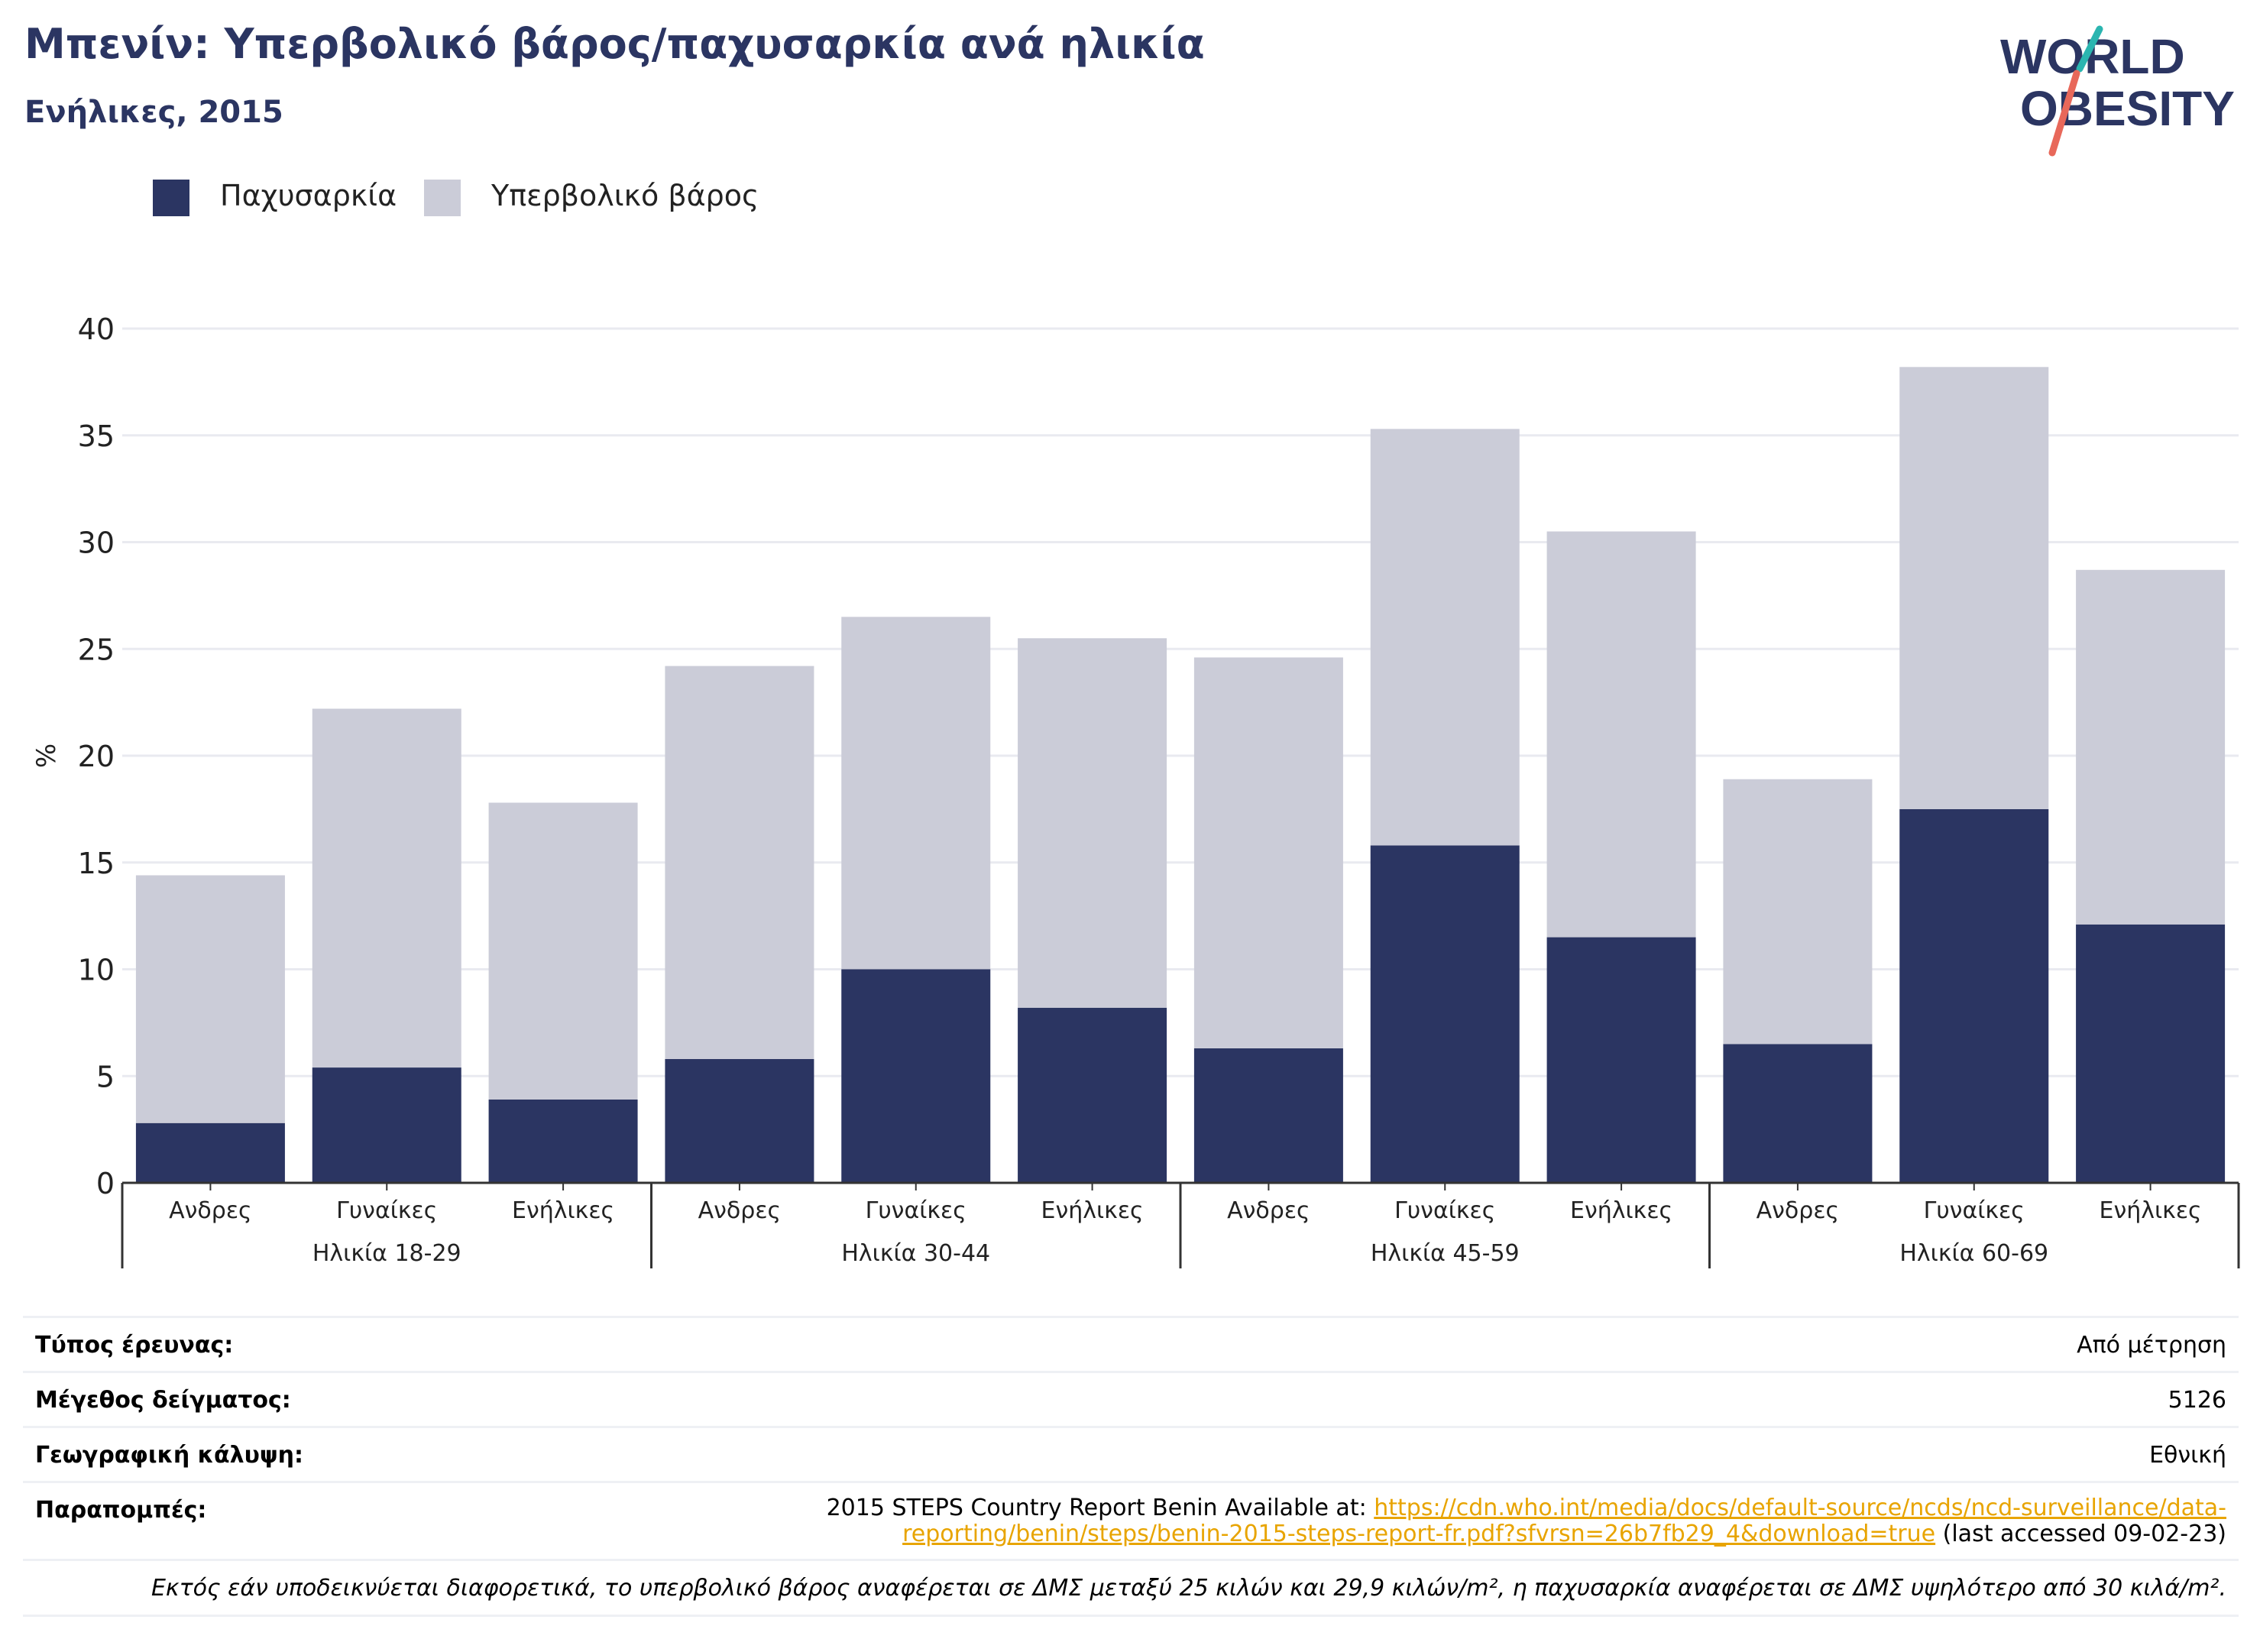  I want to click on world-obesity-logo: WORLD OBESITY, so click(2117, 91).